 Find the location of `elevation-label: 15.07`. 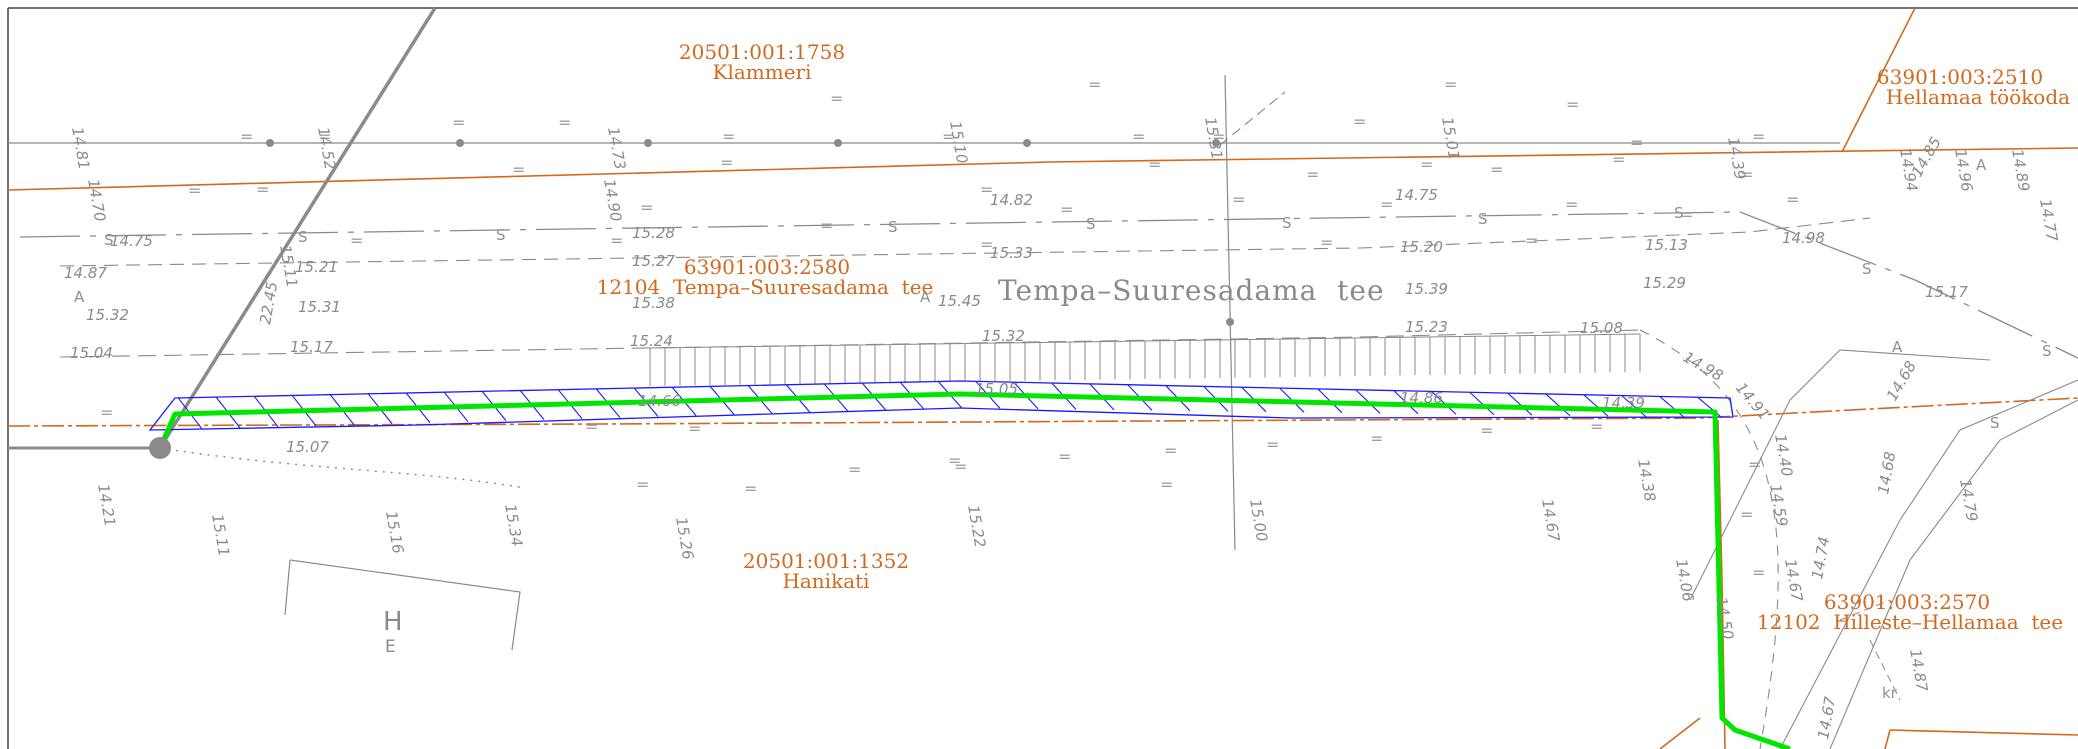

elevation-label: 15.07 is located at coordinates (307, 447).